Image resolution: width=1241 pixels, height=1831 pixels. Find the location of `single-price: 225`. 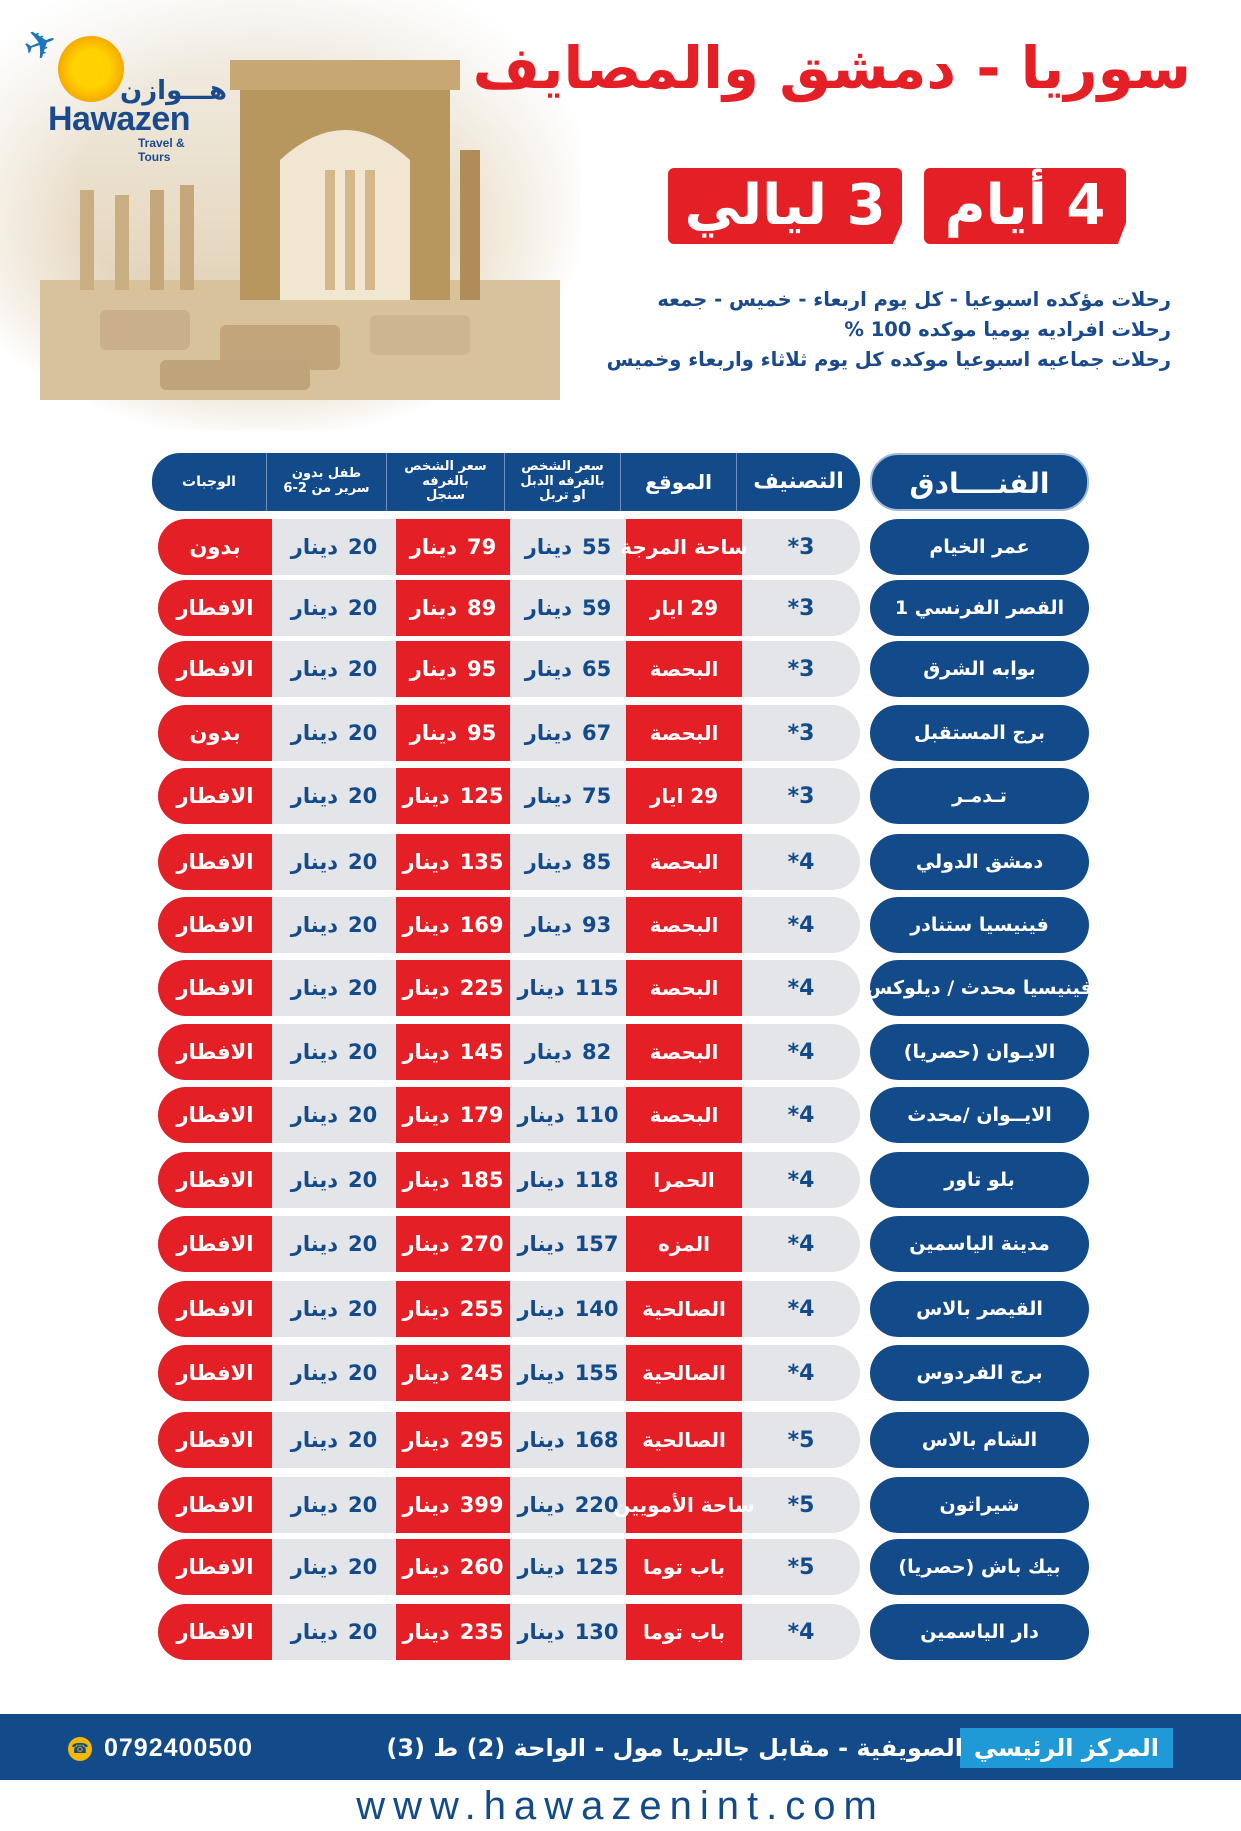

single-price: 225 is located at coordinates (481, 988).